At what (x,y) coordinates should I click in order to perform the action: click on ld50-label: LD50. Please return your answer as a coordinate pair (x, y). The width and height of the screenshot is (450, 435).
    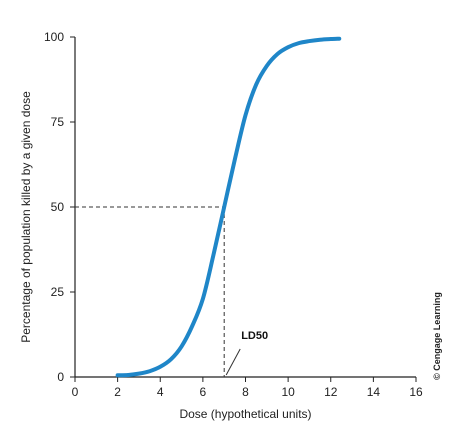
    Looking at the image, I should click on (254, 336).